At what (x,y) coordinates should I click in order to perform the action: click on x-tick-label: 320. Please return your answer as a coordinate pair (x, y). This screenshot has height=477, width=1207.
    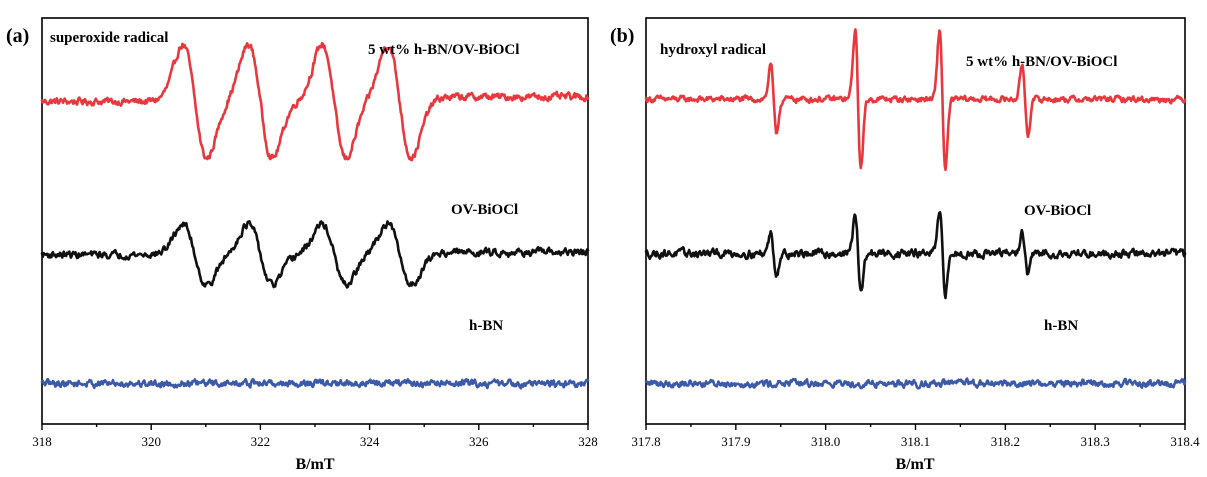
    Looking at the image, I should click on (151, 441).